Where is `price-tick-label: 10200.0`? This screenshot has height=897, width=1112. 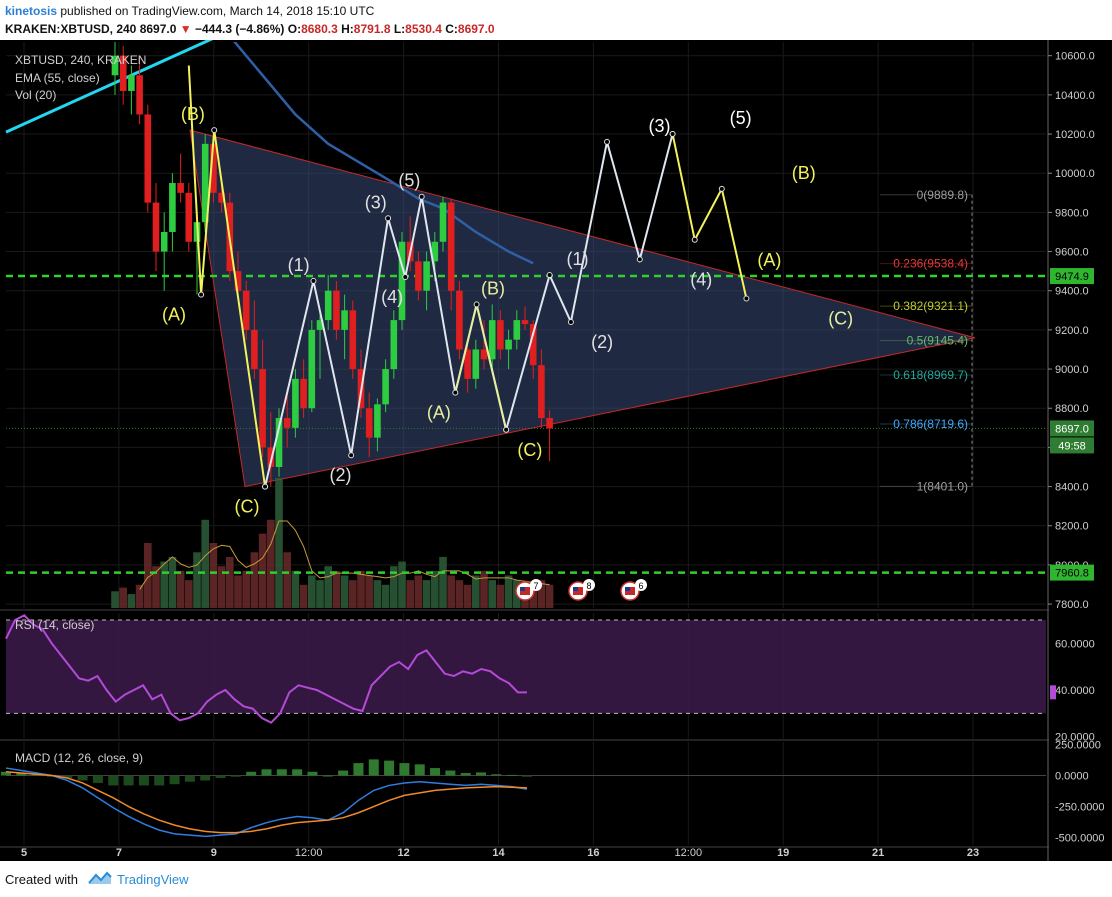
price-tick-label: 10200.0 is located at coordinates (1075, 135).